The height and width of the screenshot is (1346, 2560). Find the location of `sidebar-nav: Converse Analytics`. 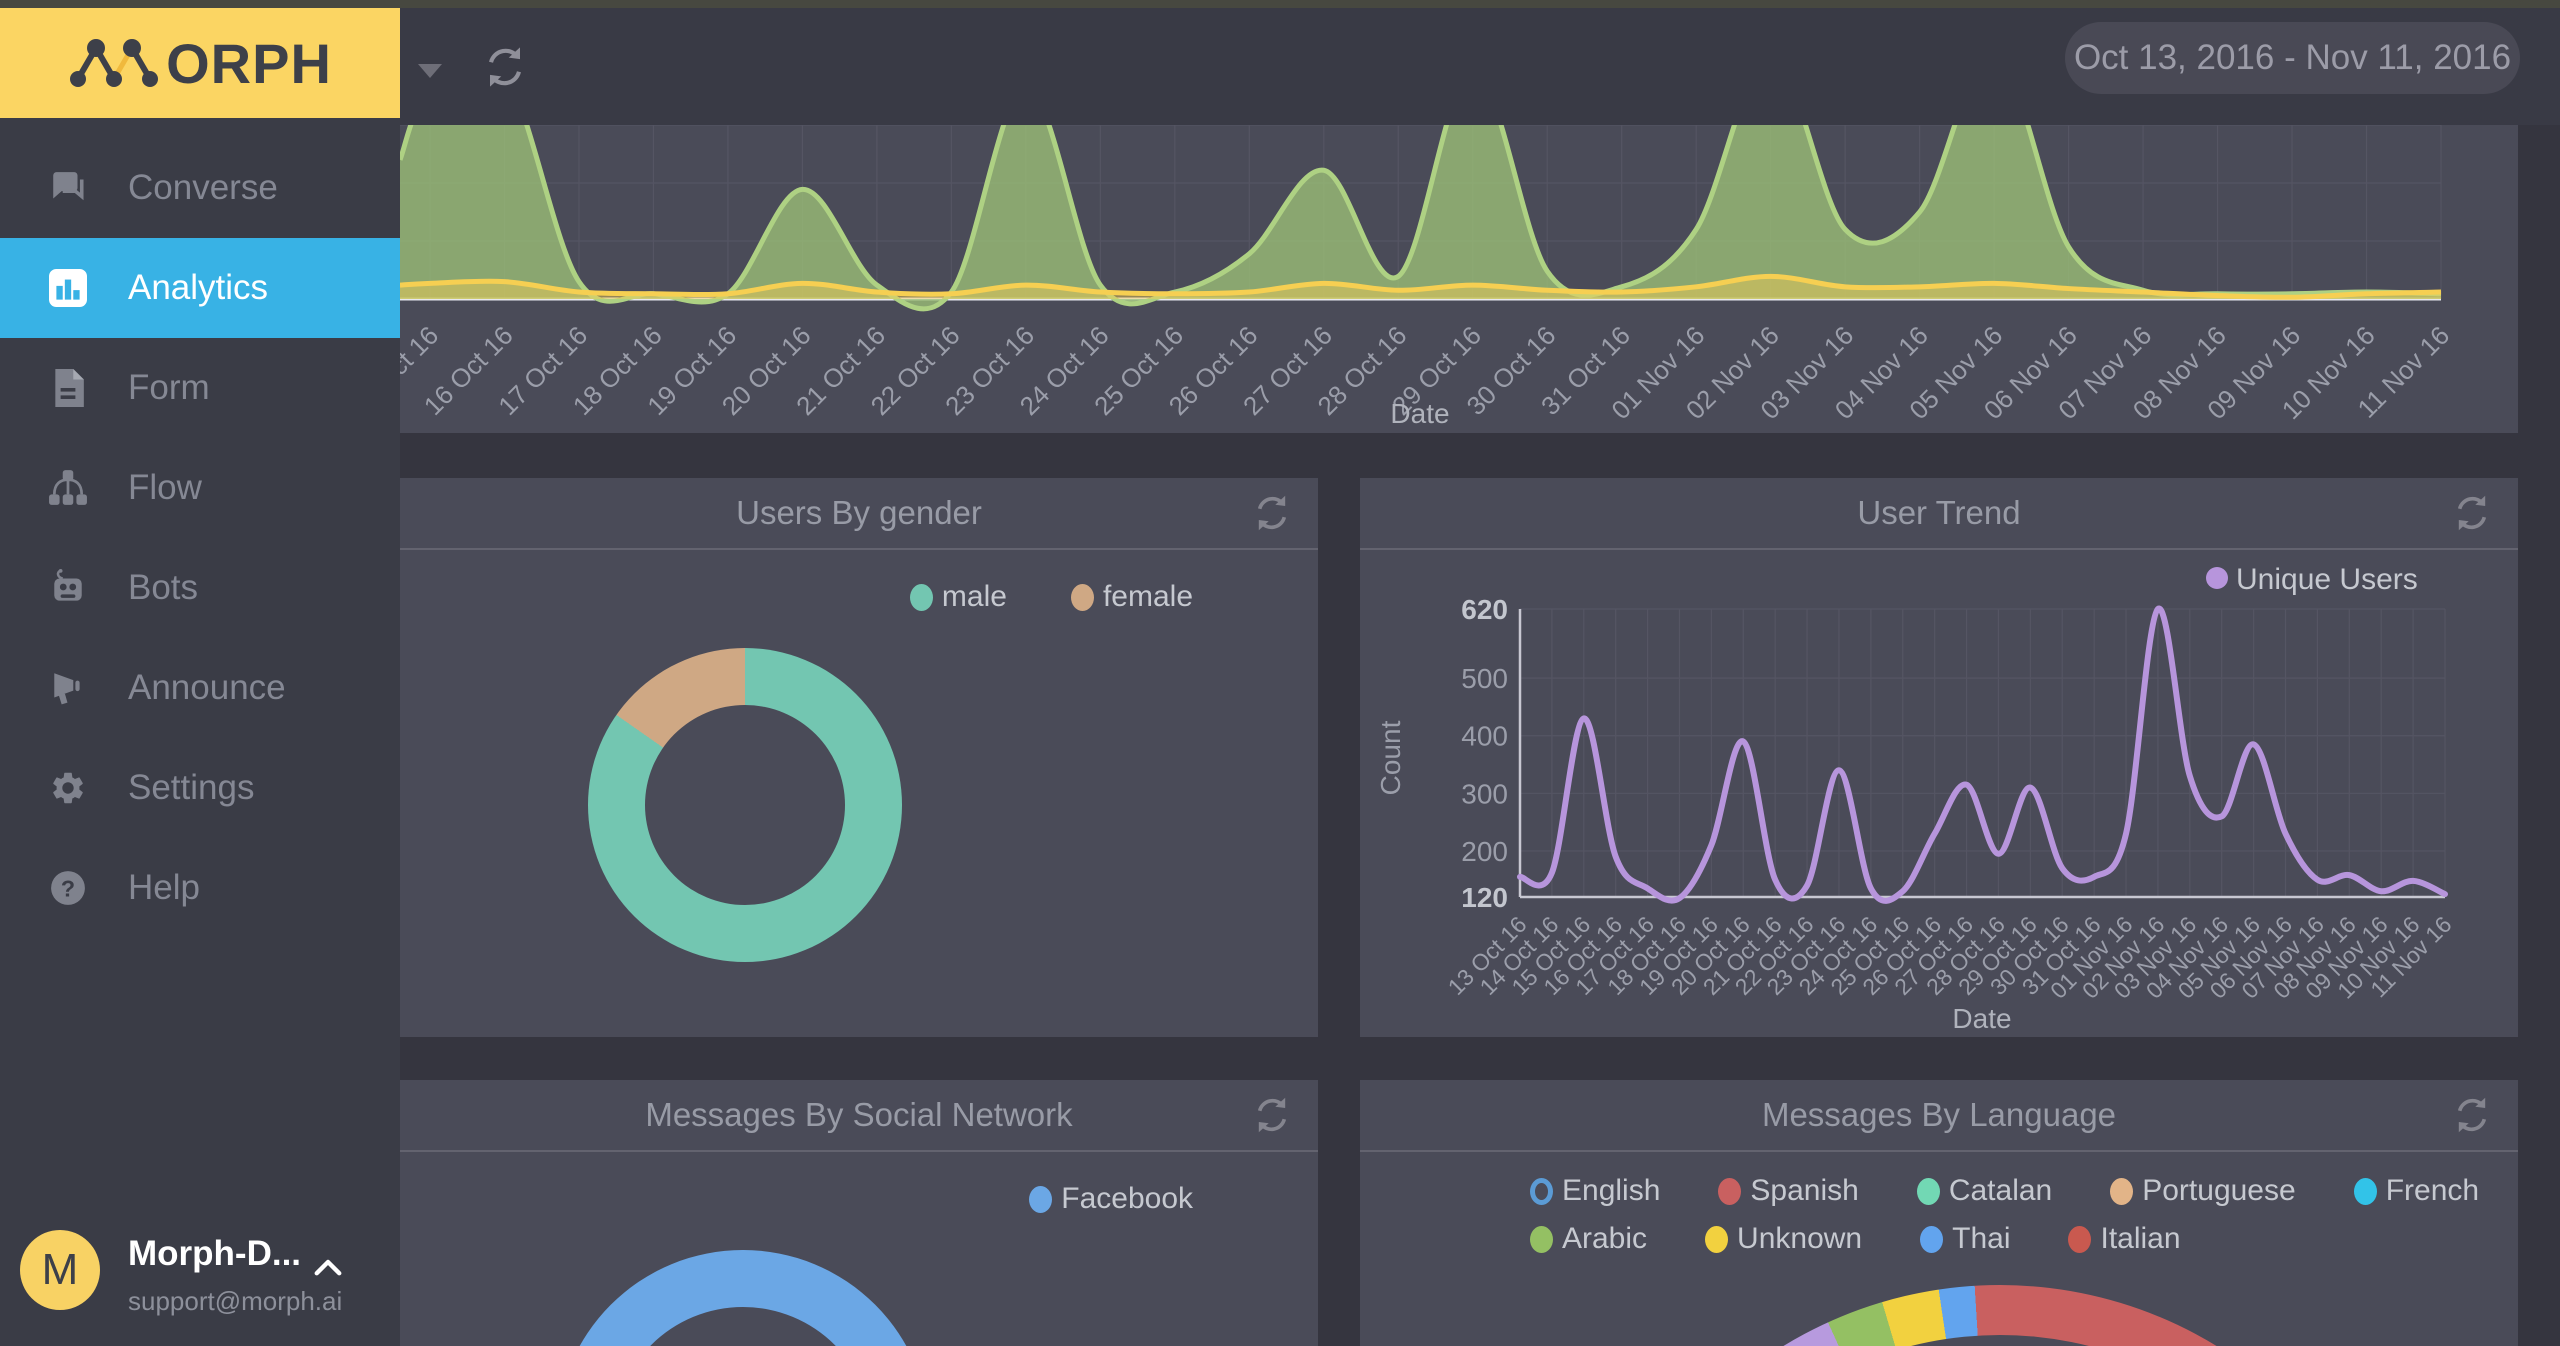

sidebar-nav: Converse Analytics is located at coordinates (200, 538).